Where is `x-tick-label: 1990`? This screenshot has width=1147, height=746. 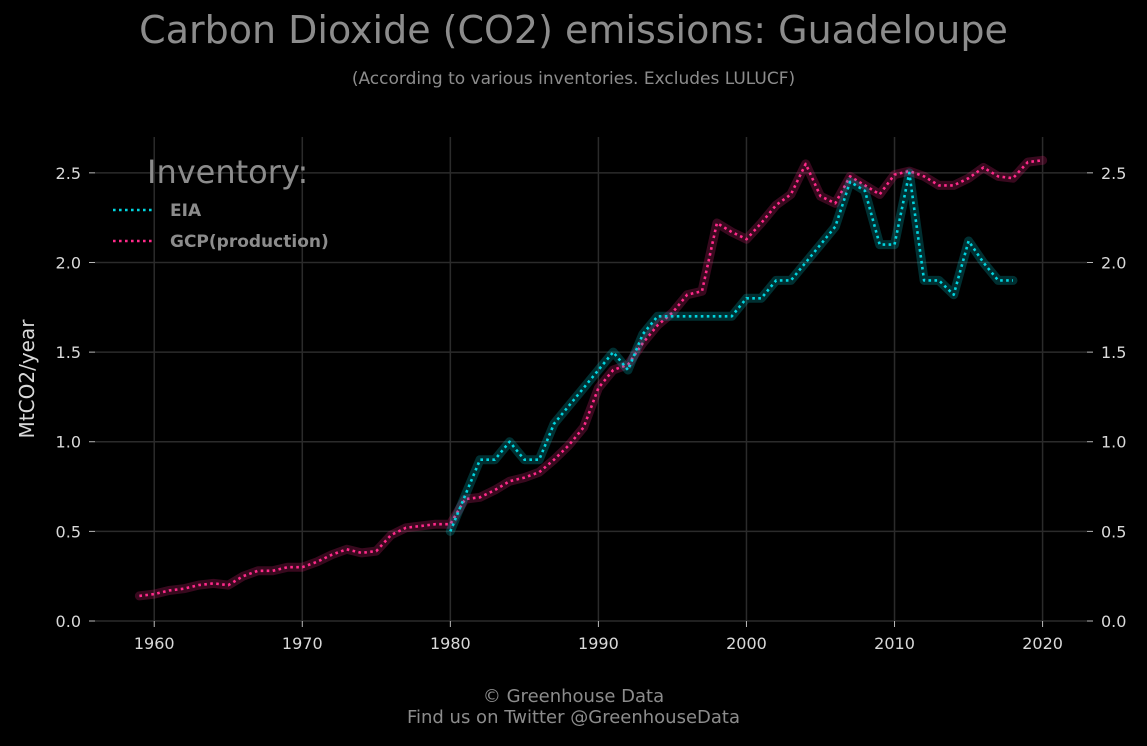
x-tick-label: 1990 is located at coordinates (598, 643).